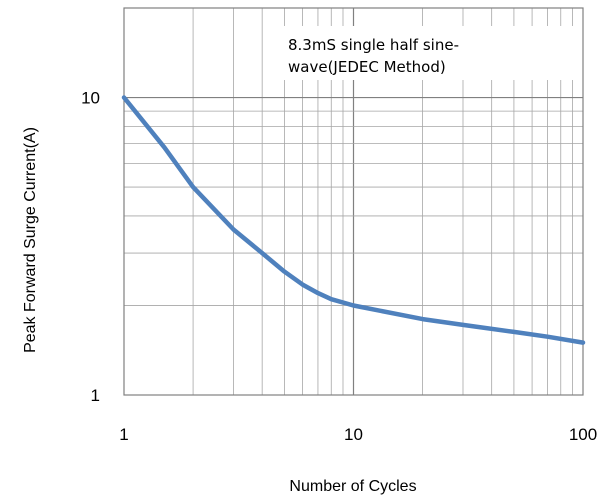 The image size is (611, 502). Describe the element at coordinates (95, 395) in the screenshot. I see `y-tick-label: 1` at that location.